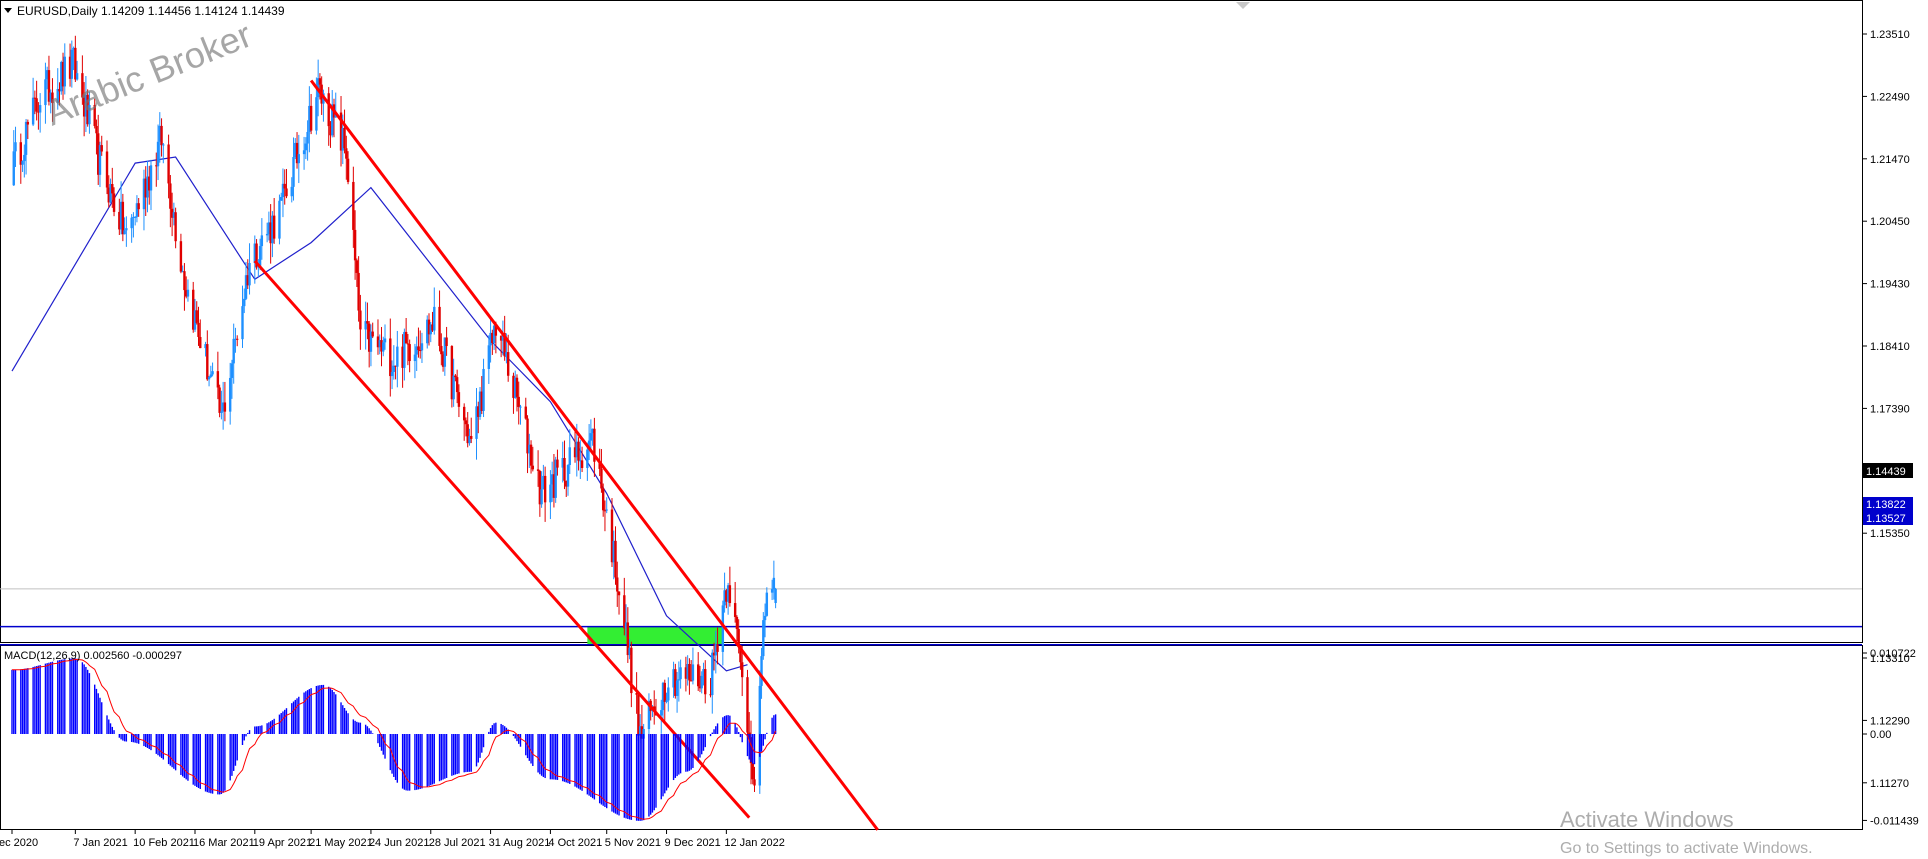 This screenshot has width=1928, height=859. What do you see at coordinates (1890, 409) in the screenshot?
I see `price-tick-label: 1.17390` at bounding box center [1890, 409].